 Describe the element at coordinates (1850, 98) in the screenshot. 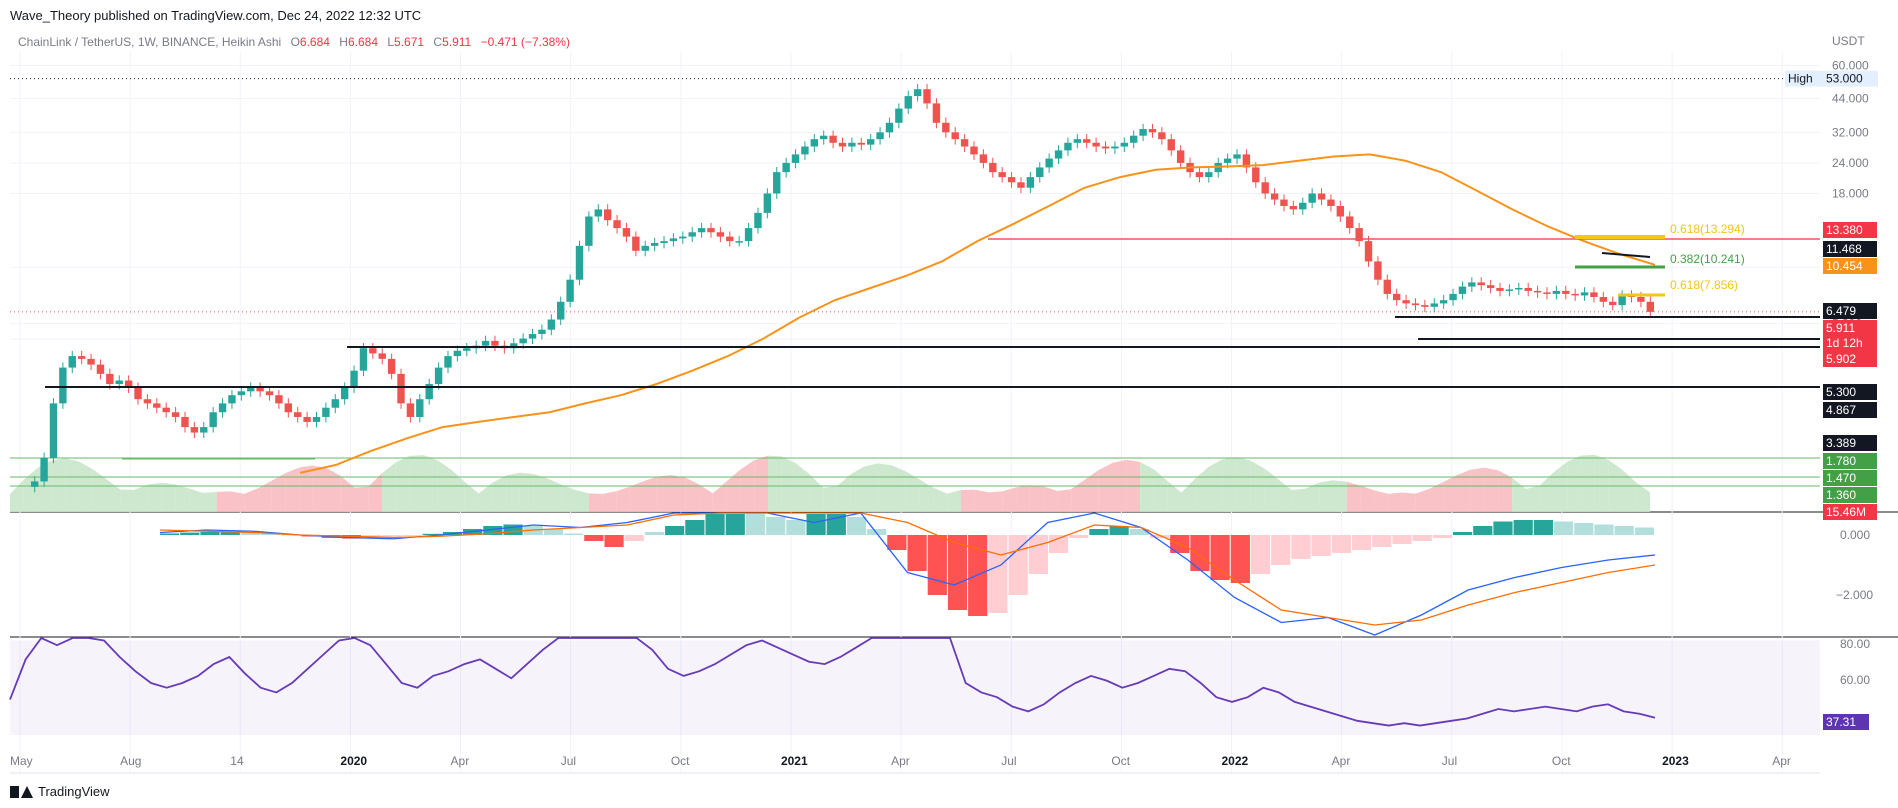

I see `price-tick-label: 44.000` at that location.